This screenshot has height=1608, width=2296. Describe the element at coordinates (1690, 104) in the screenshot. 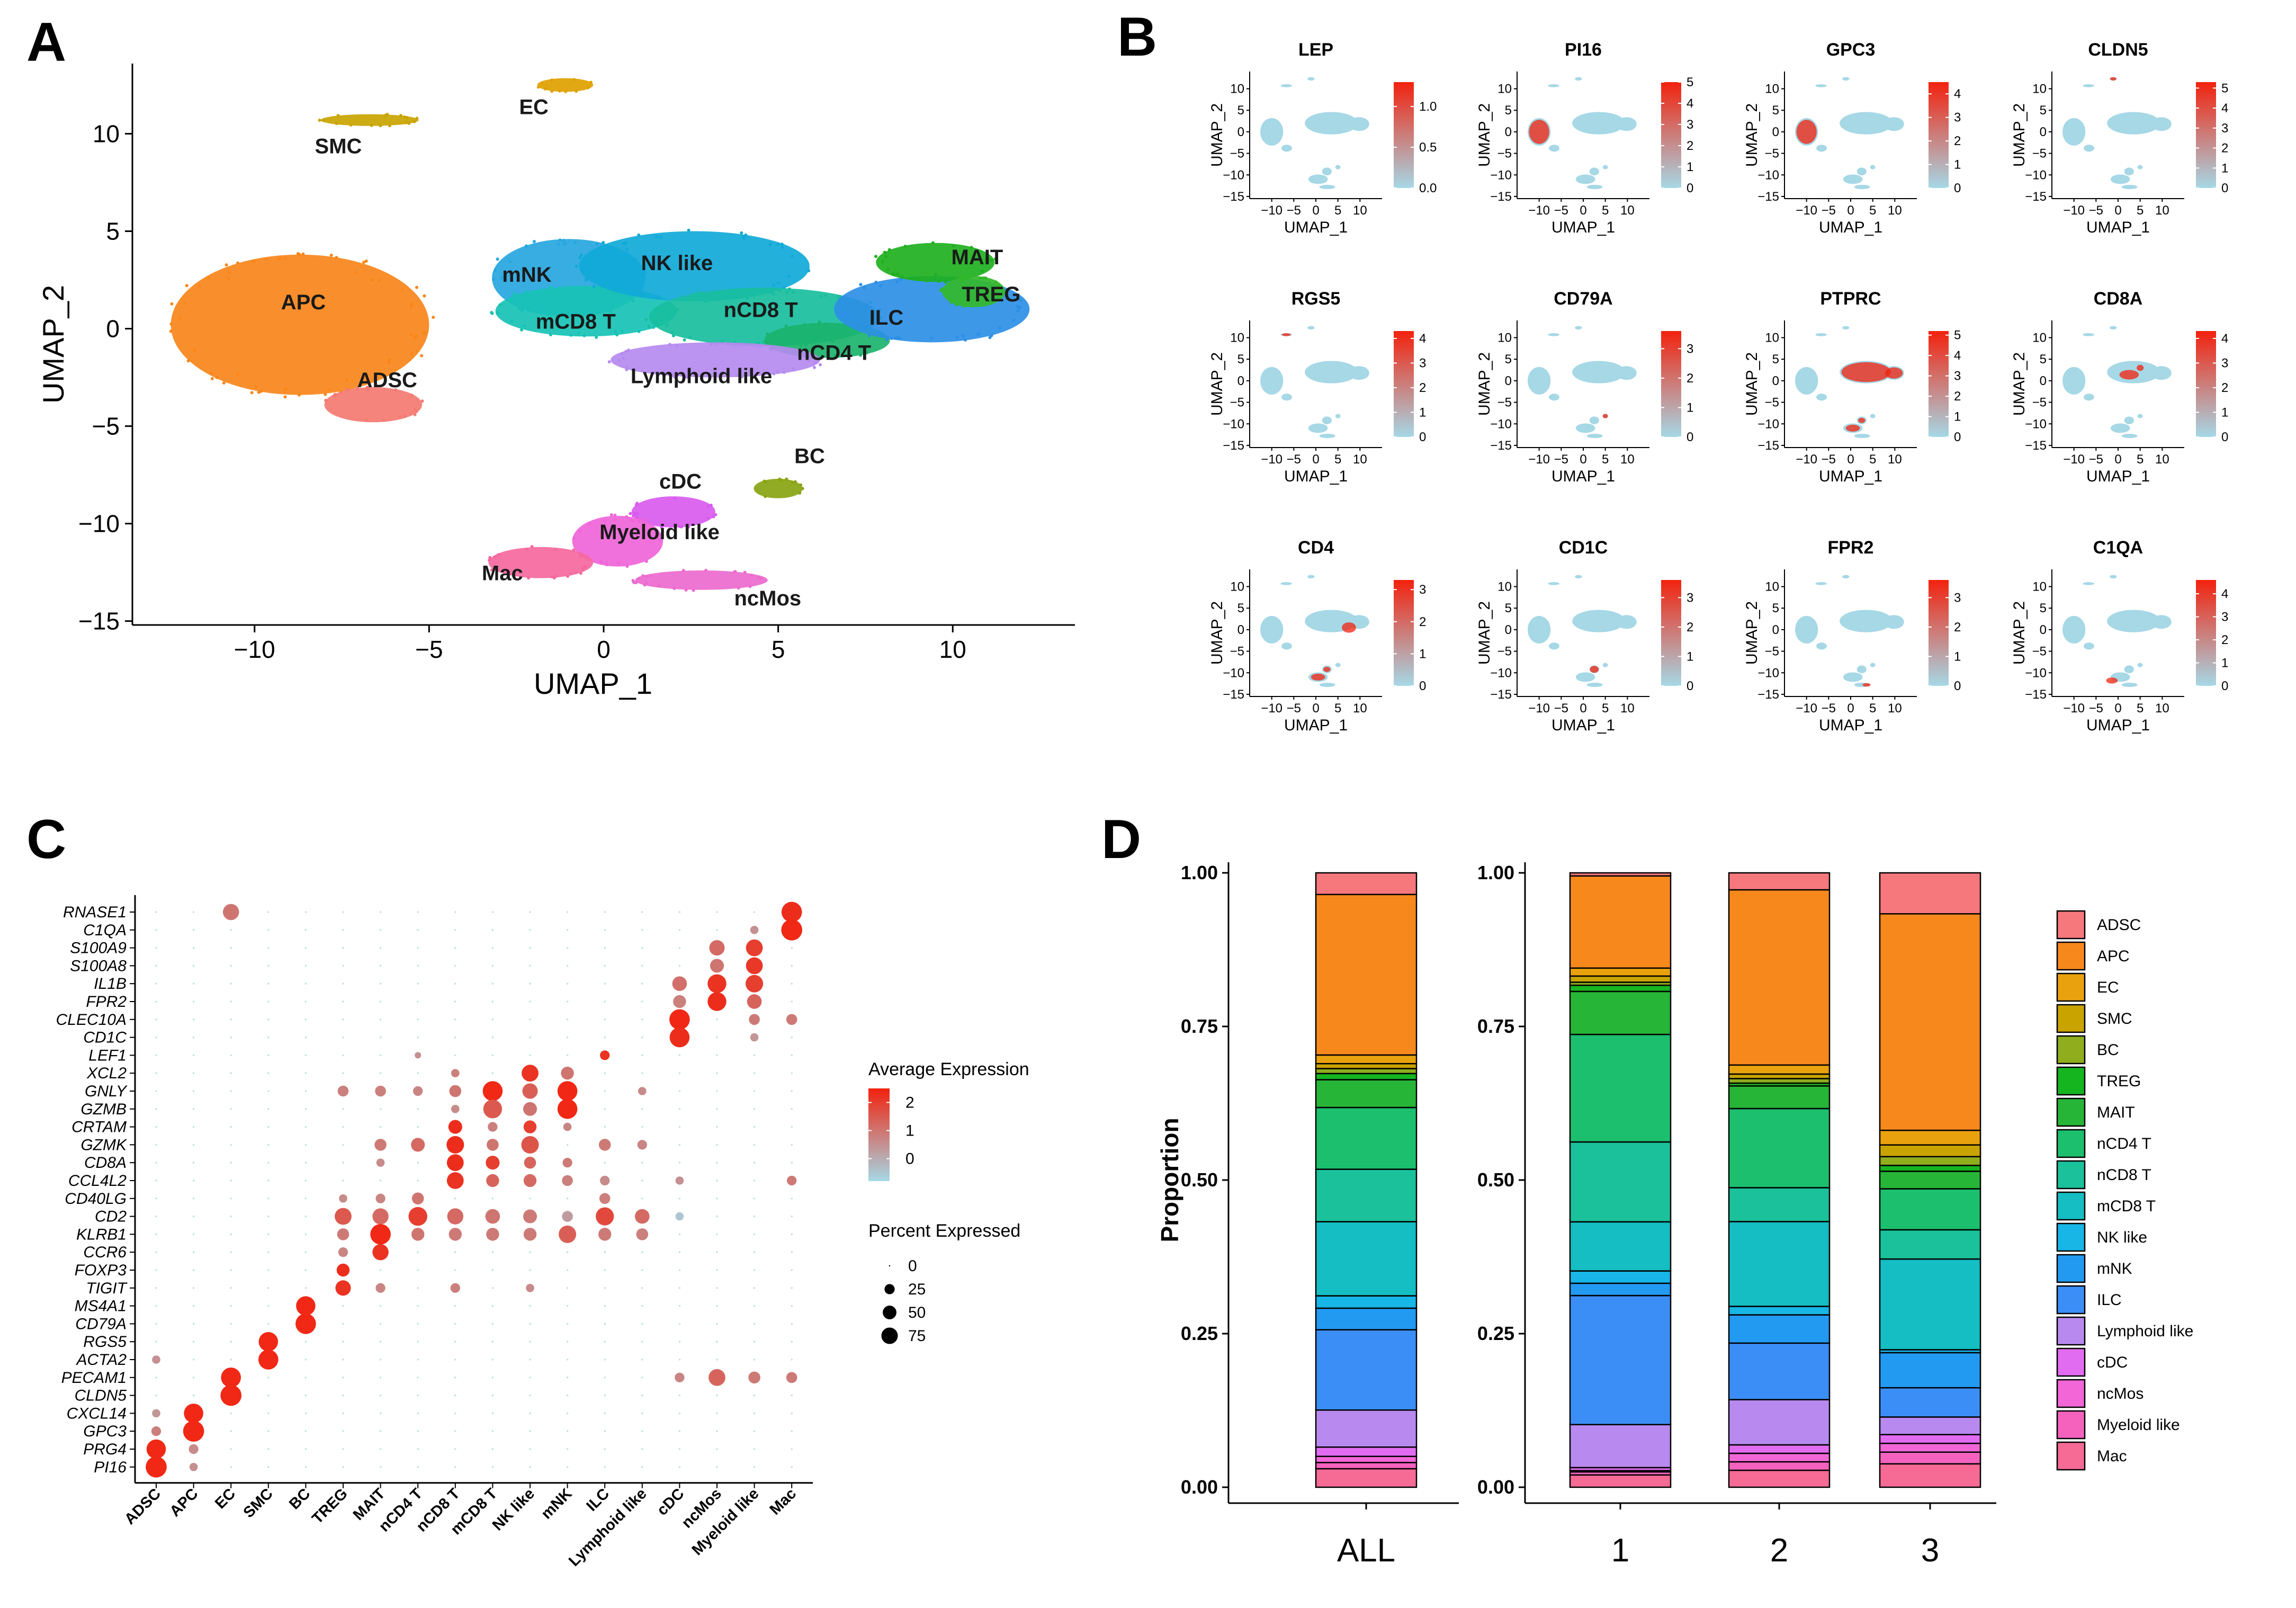

I see `colorbar-tick-label: 4` at that location.